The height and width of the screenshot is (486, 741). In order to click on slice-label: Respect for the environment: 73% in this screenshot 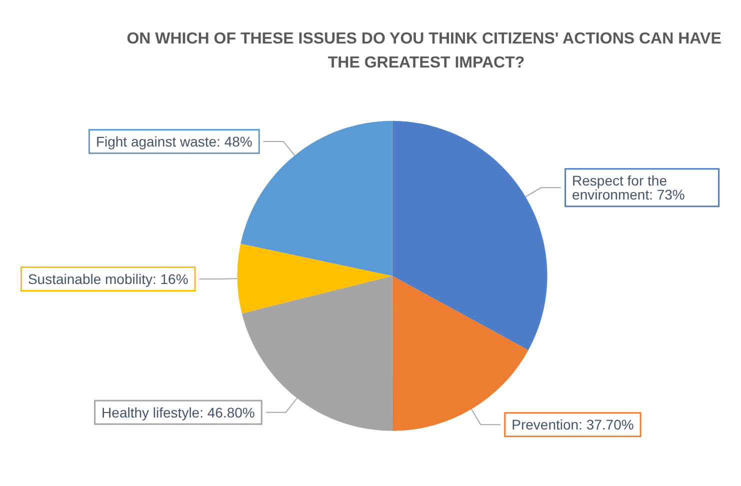, I will do `click(628, 187)`.